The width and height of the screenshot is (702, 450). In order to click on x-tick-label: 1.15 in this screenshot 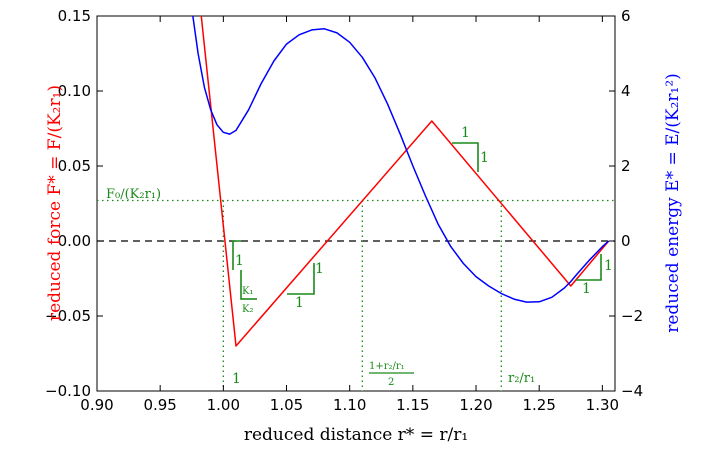, I will do `click(412, 405)`.